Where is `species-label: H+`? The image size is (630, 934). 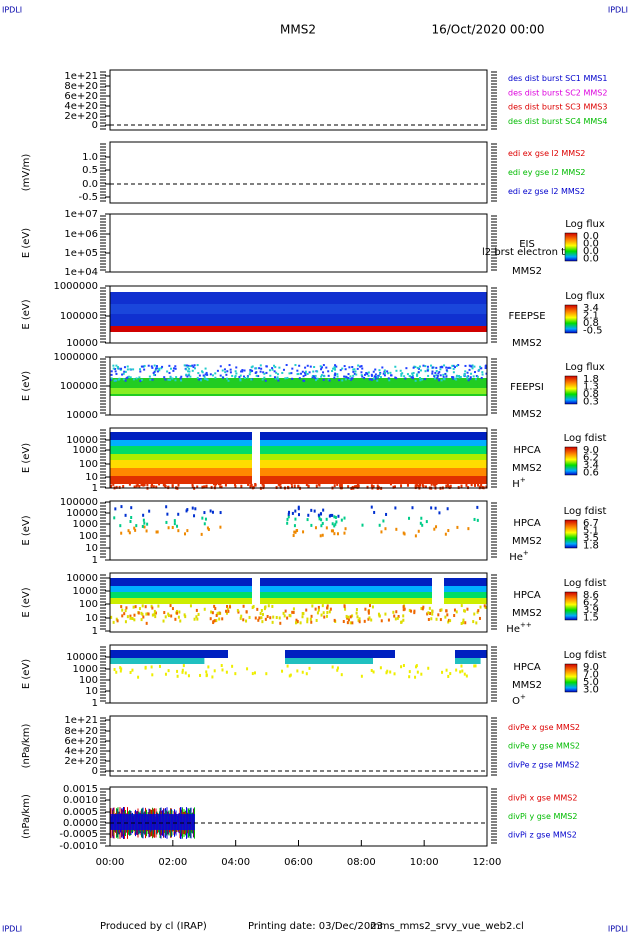
species-label: H+ is located at coordinates (519, 483).